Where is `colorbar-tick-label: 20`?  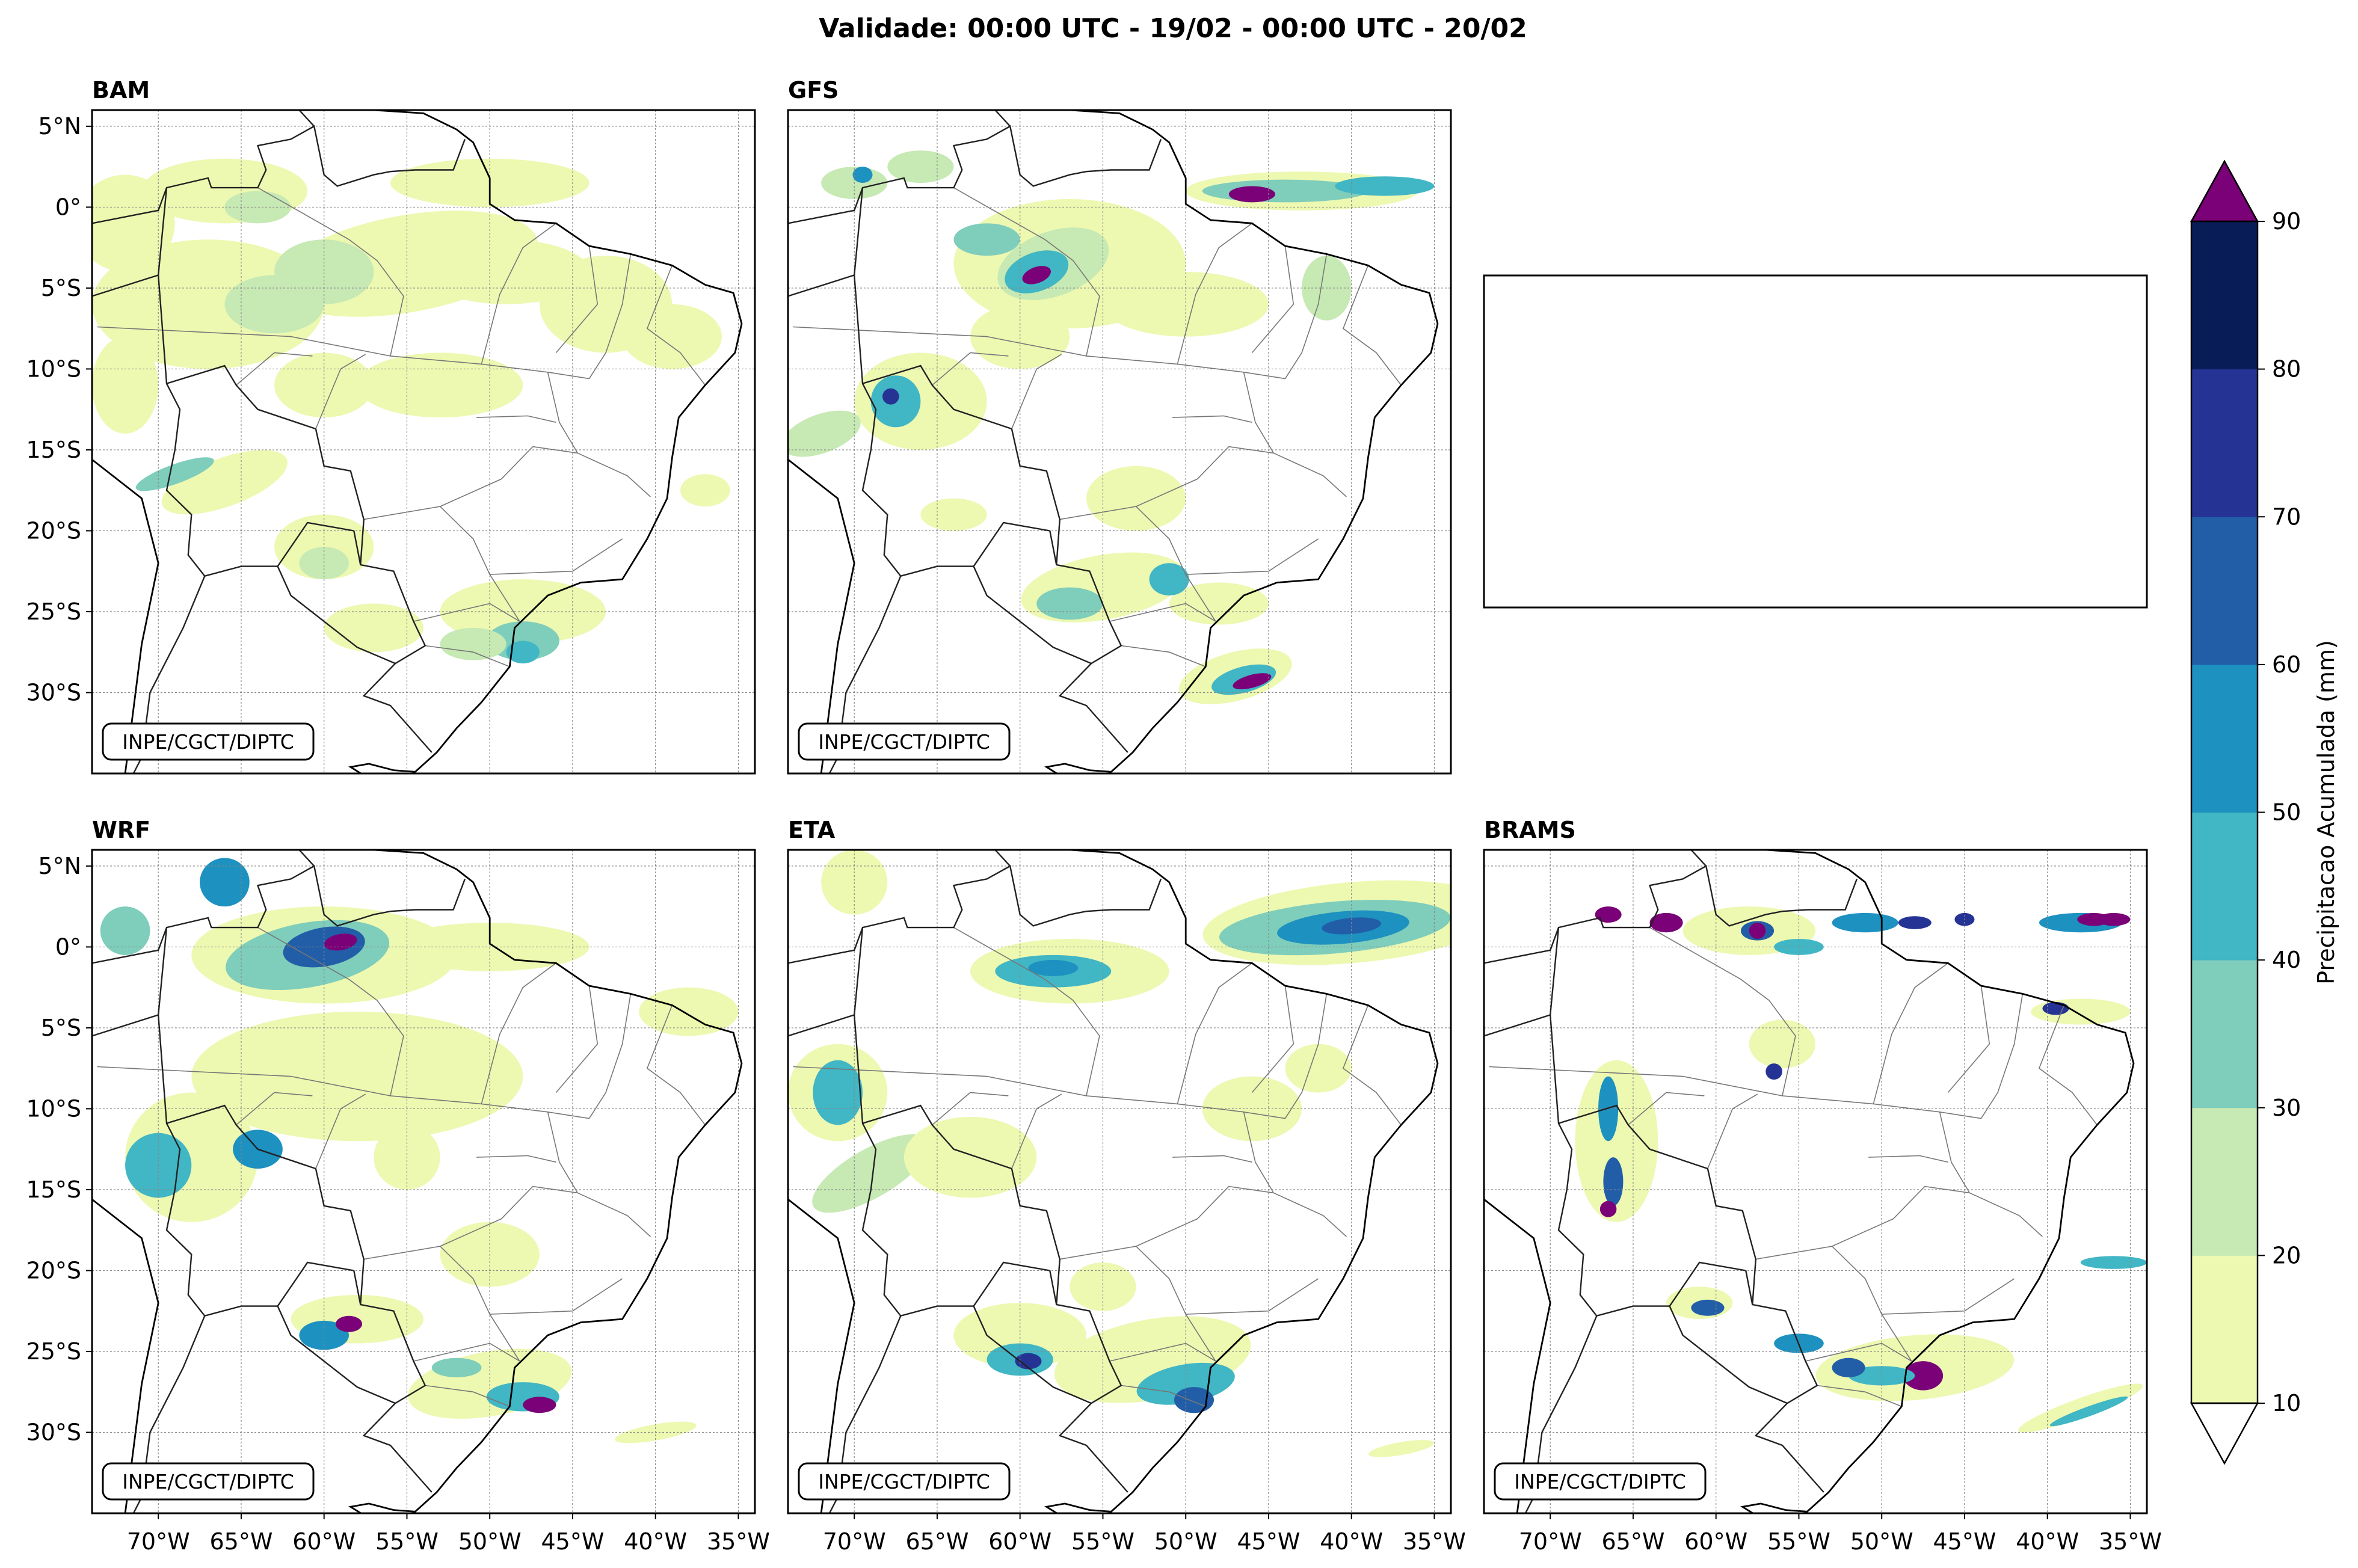
colorbar-tick-label: 20 is located at coordinates (2286, 1255).